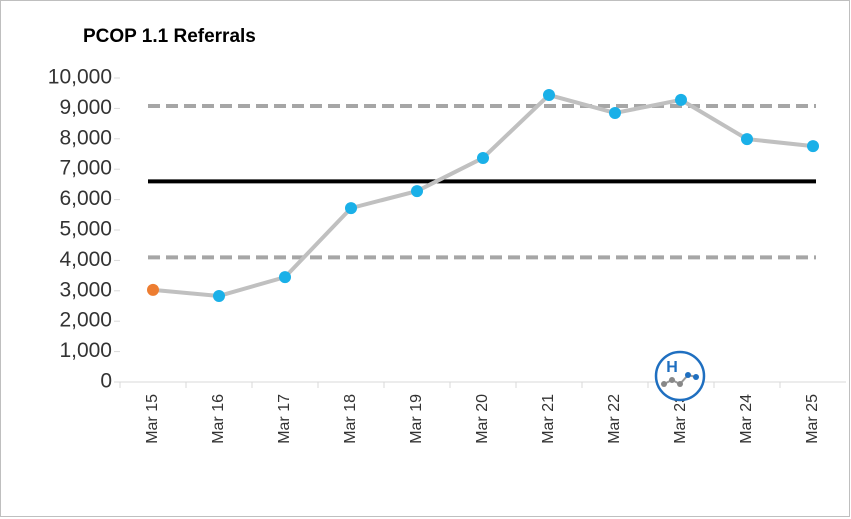  I want to click on y-tick-label: 6,000, so click(85, 198).